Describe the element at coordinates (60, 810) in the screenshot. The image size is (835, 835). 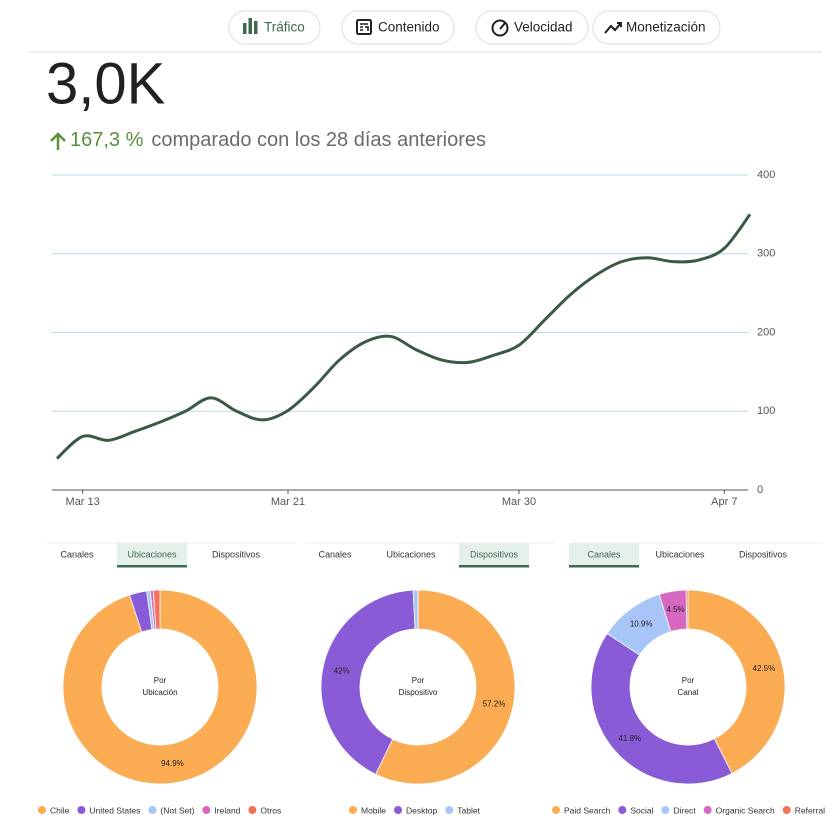
I see `legend-label: Chile` at that location.